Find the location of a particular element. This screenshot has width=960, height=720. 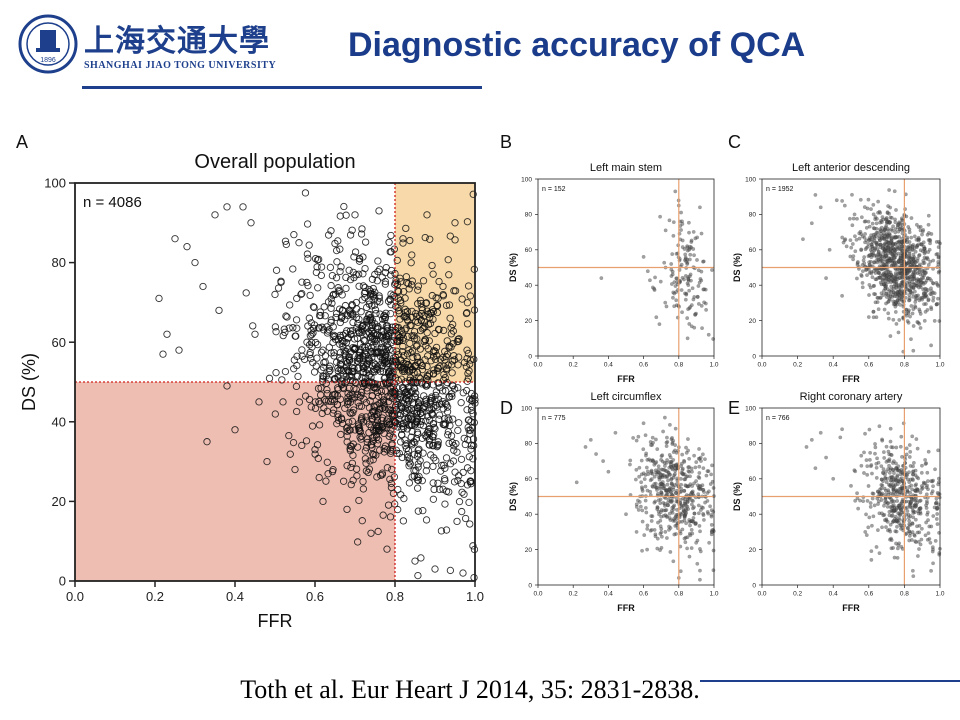

logo-year: 1896 is located at coordinates (48, 60).